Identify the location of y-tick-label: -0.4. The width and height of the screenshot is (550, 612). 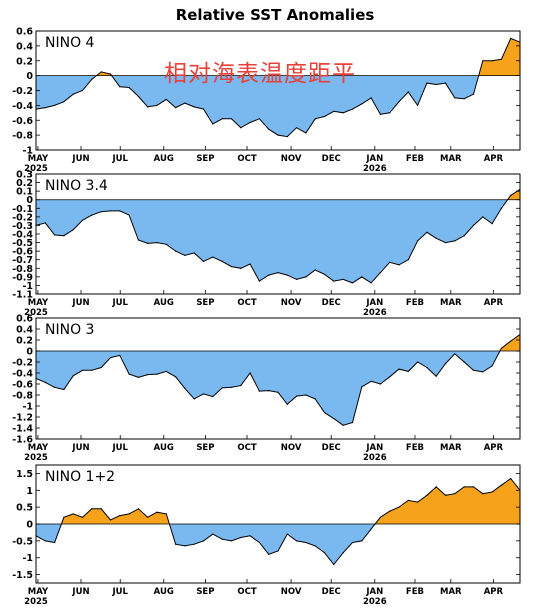
(22, 235).